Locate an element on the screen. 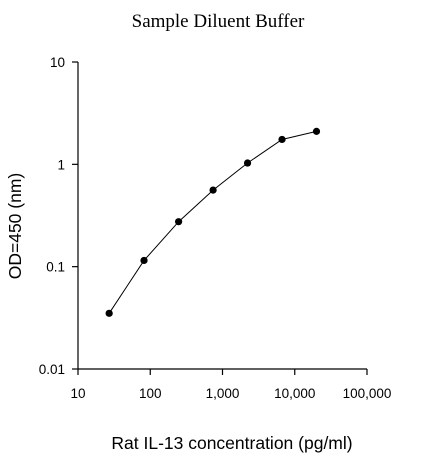 The width and height of the screenshot is (434, 465). x-axis-ticks: 10 100 1,000 10,000 100,000 is located at coordinates (230, 385).